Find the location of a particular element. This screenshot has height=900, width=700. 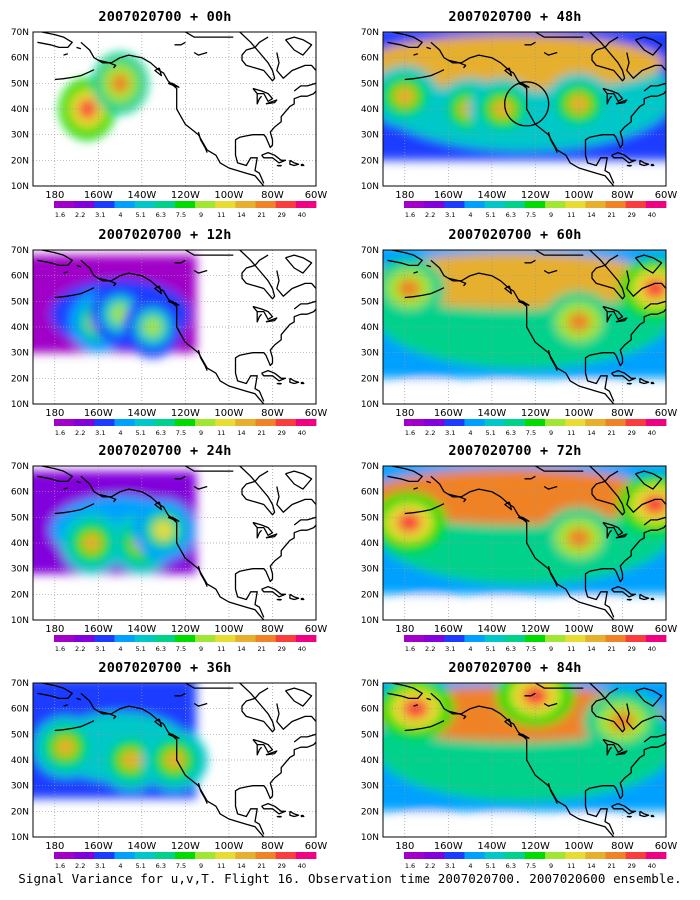

colorbar-label: 2.2 is located at coordinates (80, 866).